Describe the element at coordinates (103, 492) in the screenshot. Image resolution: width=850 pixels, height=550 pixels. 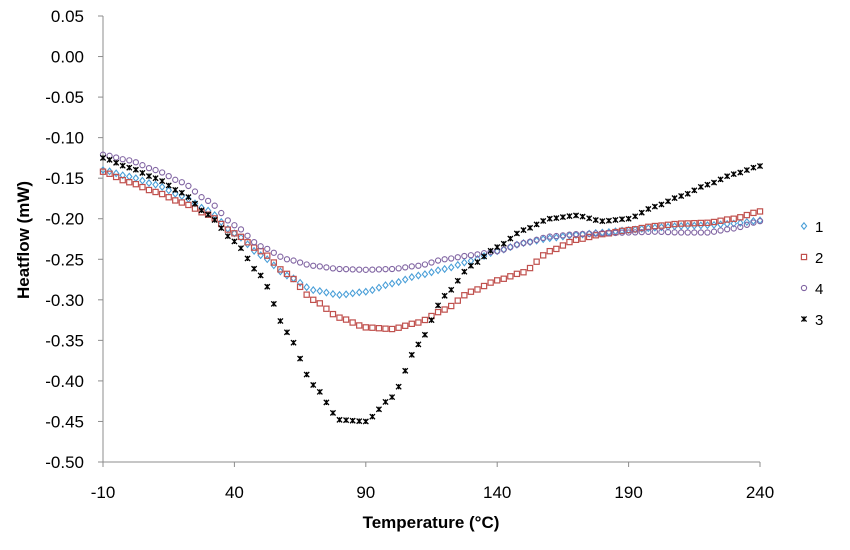
I see `x-tick-label: -10` at that location.